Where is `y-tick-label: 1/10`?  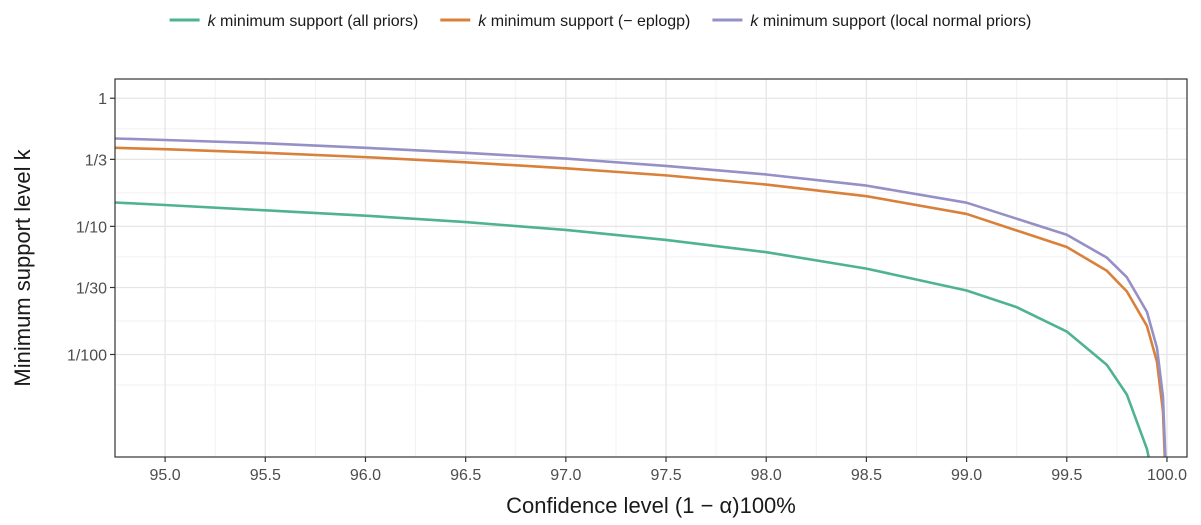
y-tick-label: 1/10 is located at coordinates (91, 227).